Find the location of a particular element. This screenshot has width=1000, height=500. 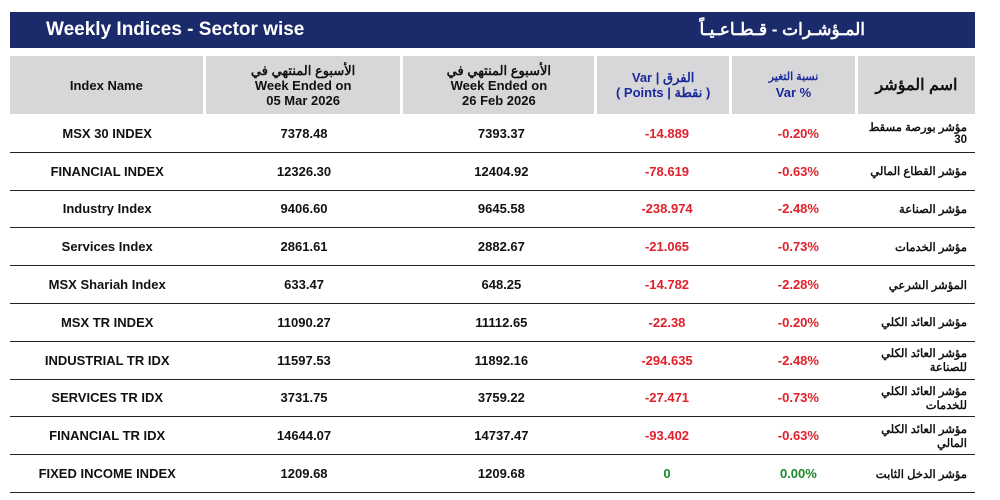

variation-points-cell: 0 is located at coordinates (667, 474).